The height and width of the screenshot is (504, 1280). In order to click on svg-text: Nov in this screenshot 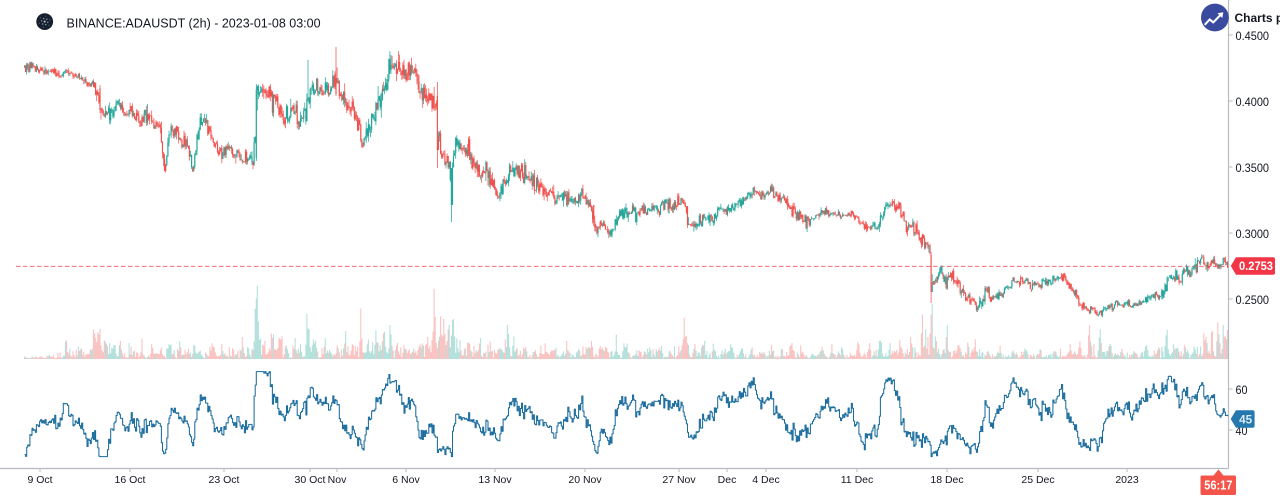, I will do `click(337, 480)`.